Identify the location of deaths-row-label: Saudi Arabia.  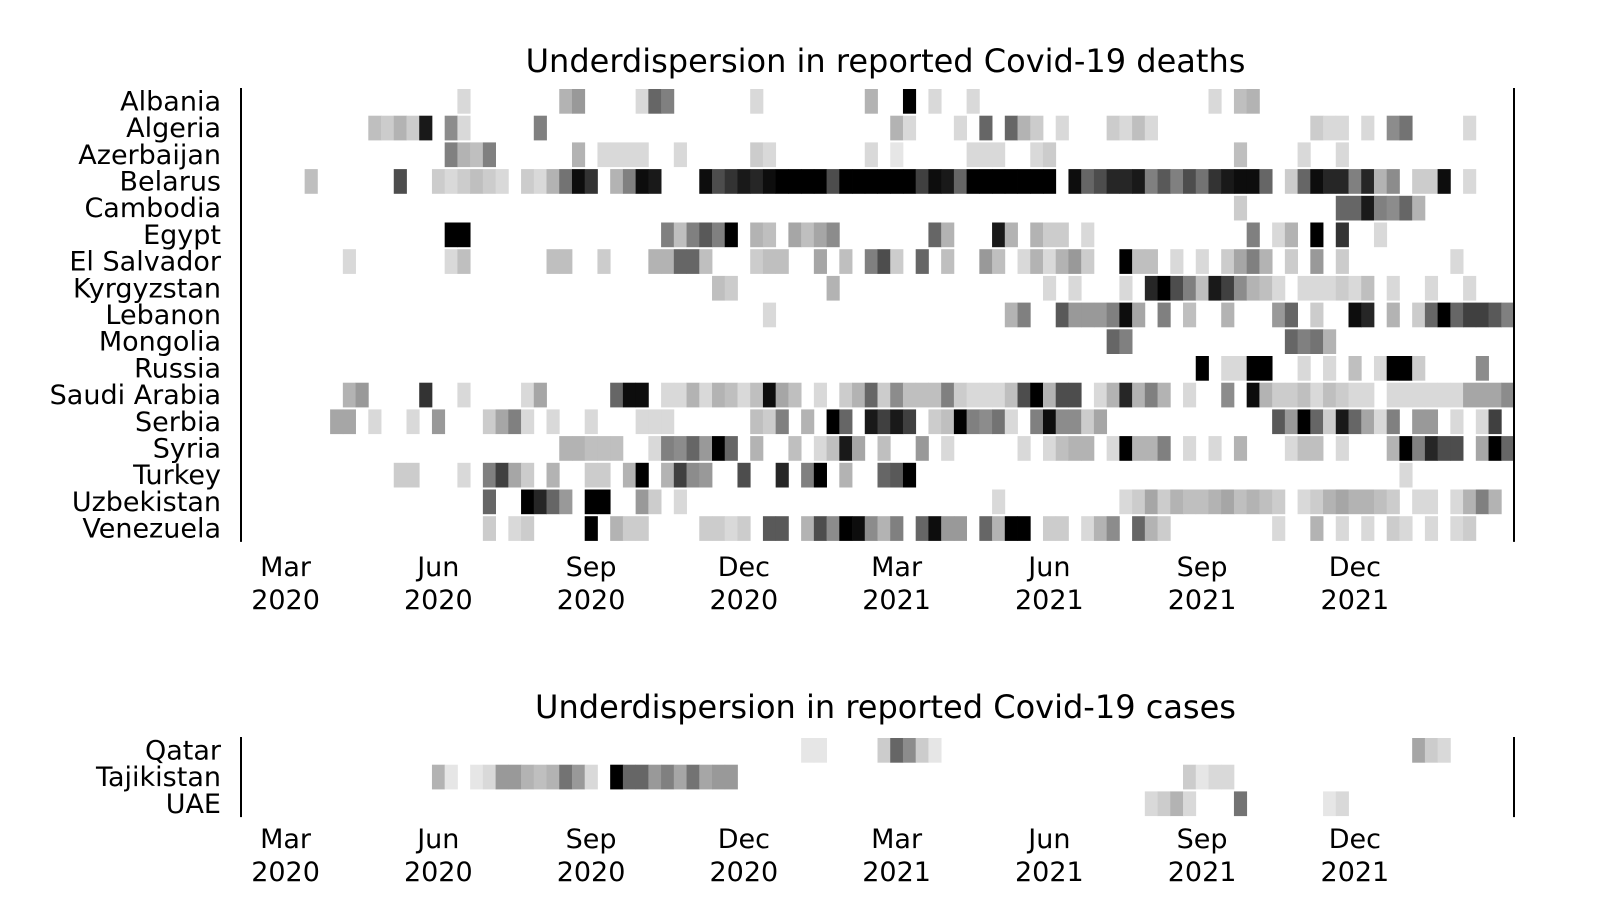
(135, 395).